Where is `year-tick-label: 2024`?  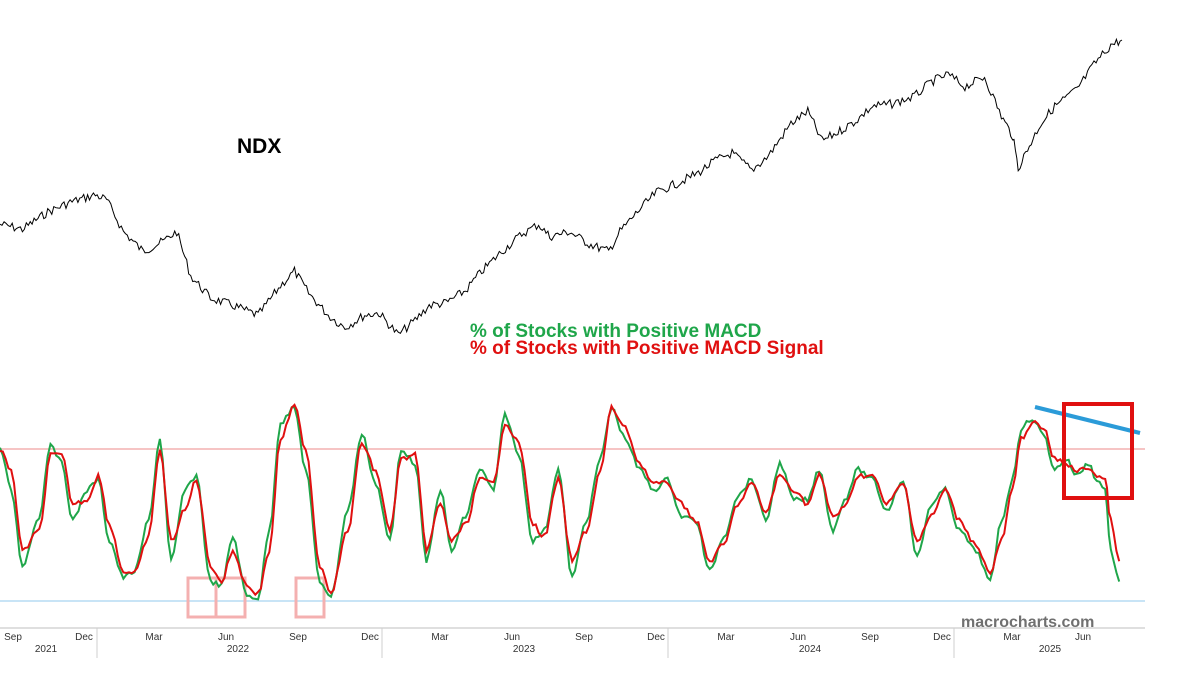
year-tick-label: 2024 is located at coordinates (810, 649).